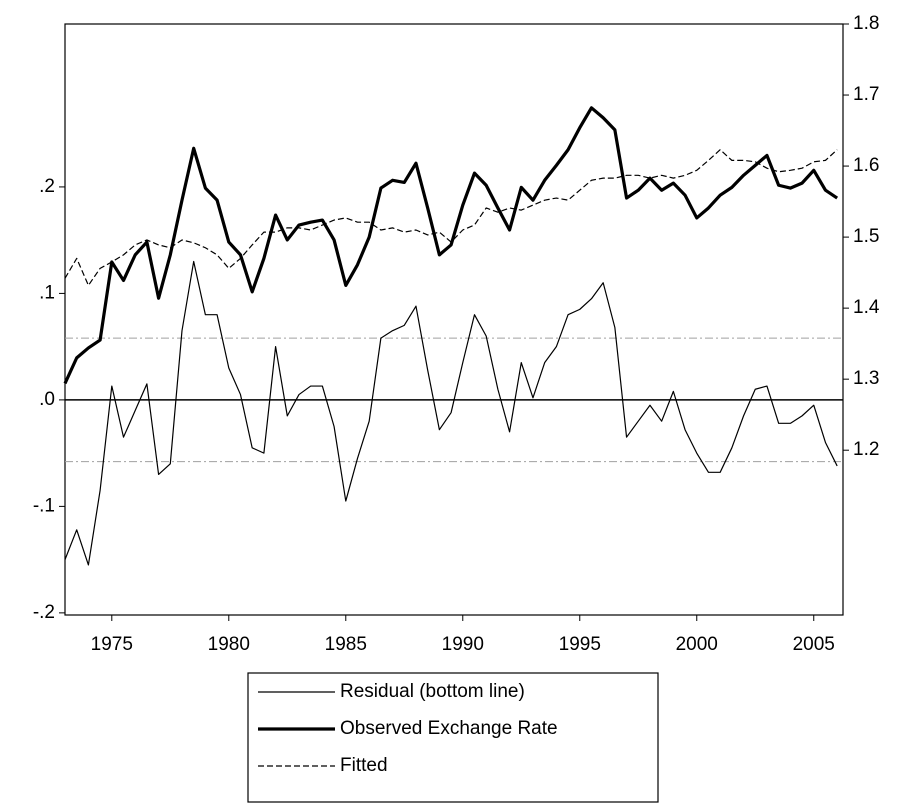  What do you see at coordinates (866, 307) in the screenshot?
I see `y2-tick-label: 1.4` at bounding box center [866, 307].